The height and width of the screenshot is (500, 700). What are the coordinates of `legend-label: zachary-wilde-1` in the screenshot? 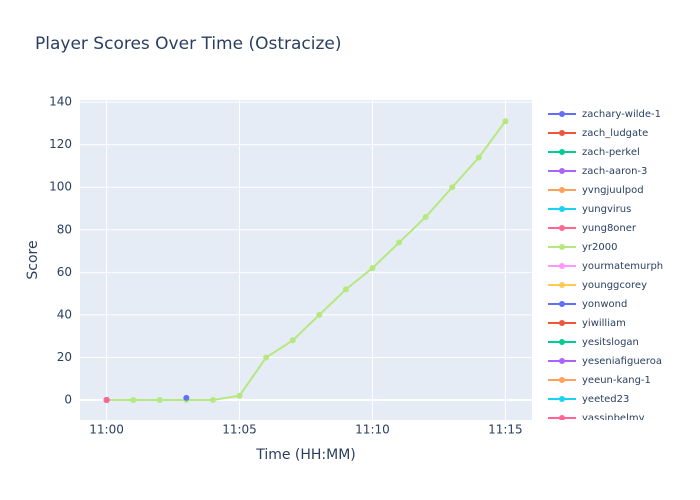 It's located at (621, 114).